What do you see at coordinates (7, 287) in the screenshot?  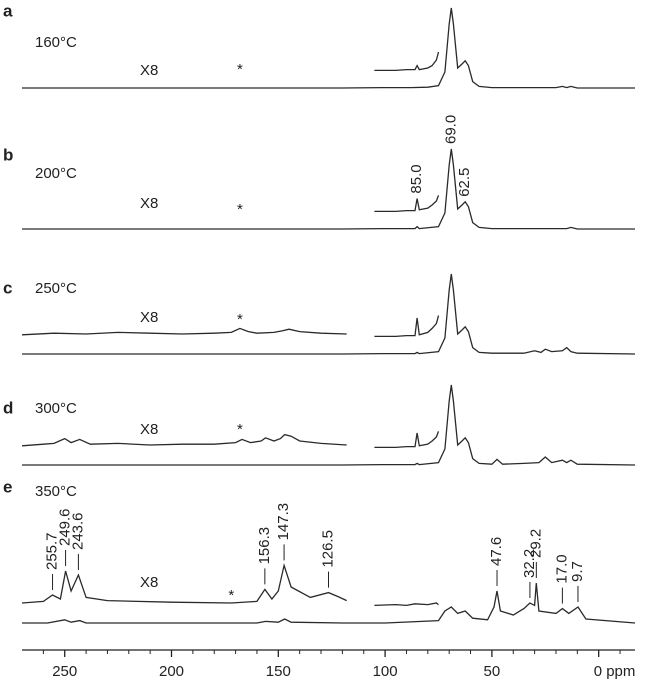 I see `panel-letter: c` at bounding box center [7, 287].